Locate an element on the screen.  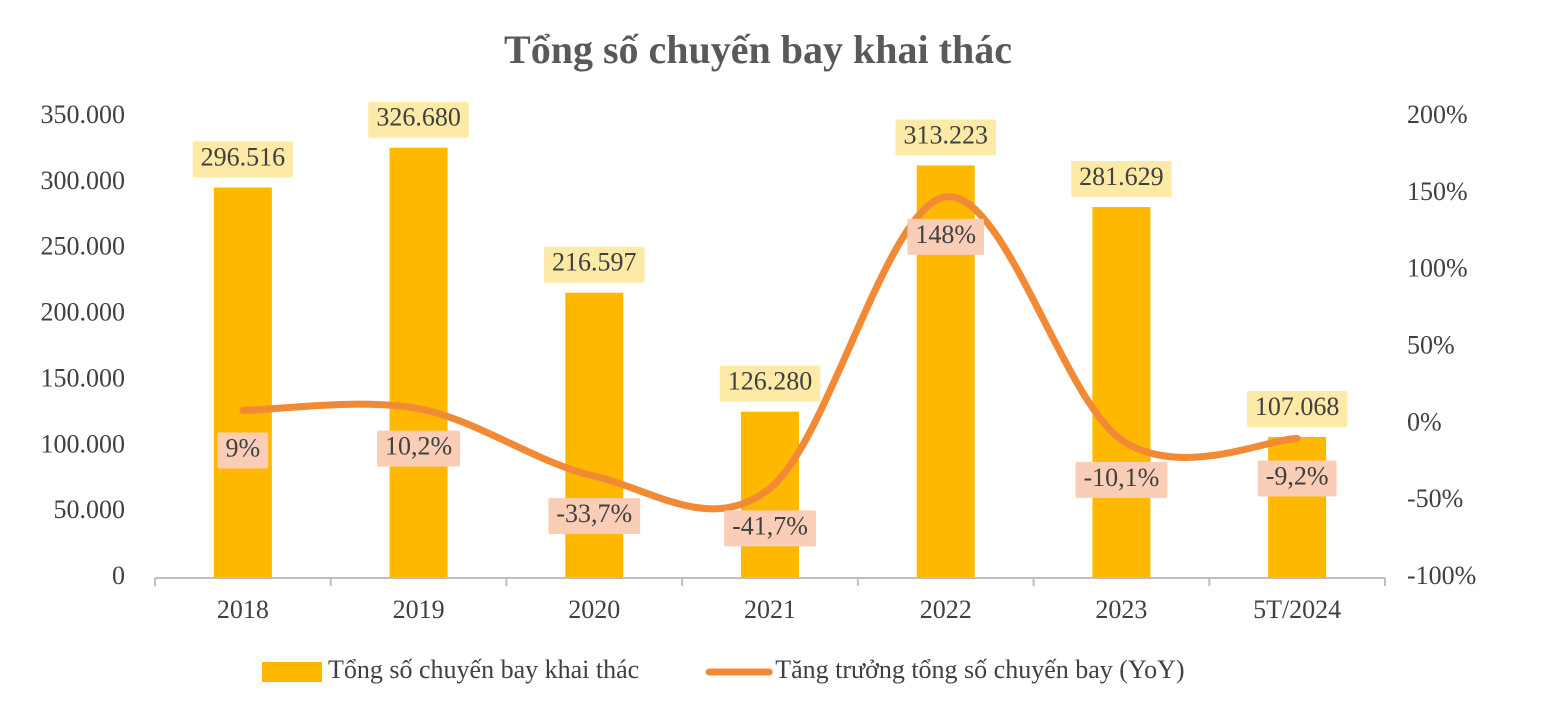
data-label-text: -33,7% is located at coordinates (594, 513).